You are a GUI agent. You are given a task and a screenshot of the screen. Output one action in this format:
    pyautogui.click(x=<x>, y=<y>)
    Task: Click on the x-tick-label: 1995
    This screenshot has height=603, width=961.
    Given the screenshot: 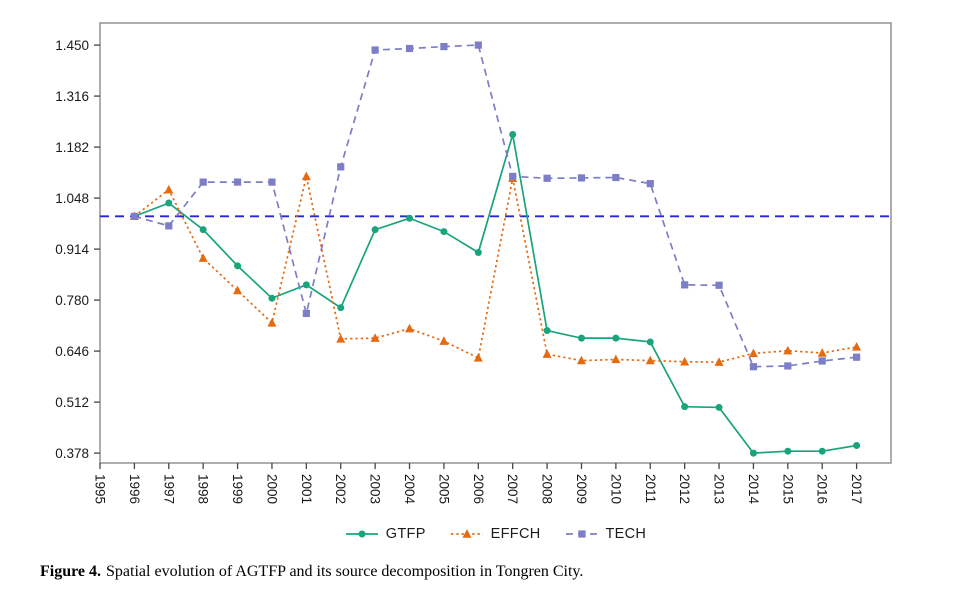 What is the action you would take?
    pyautogui.click(x=100, y=489)
    